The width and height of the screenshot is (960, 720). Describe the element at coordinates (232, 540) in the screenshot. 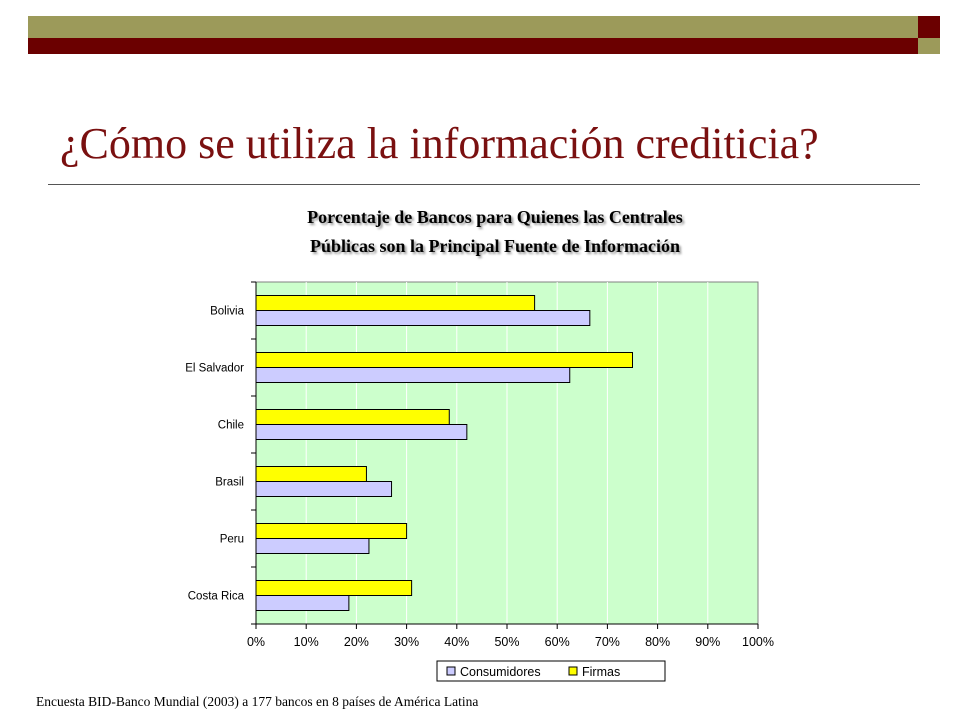

I see `category-label: Peru` at that location.